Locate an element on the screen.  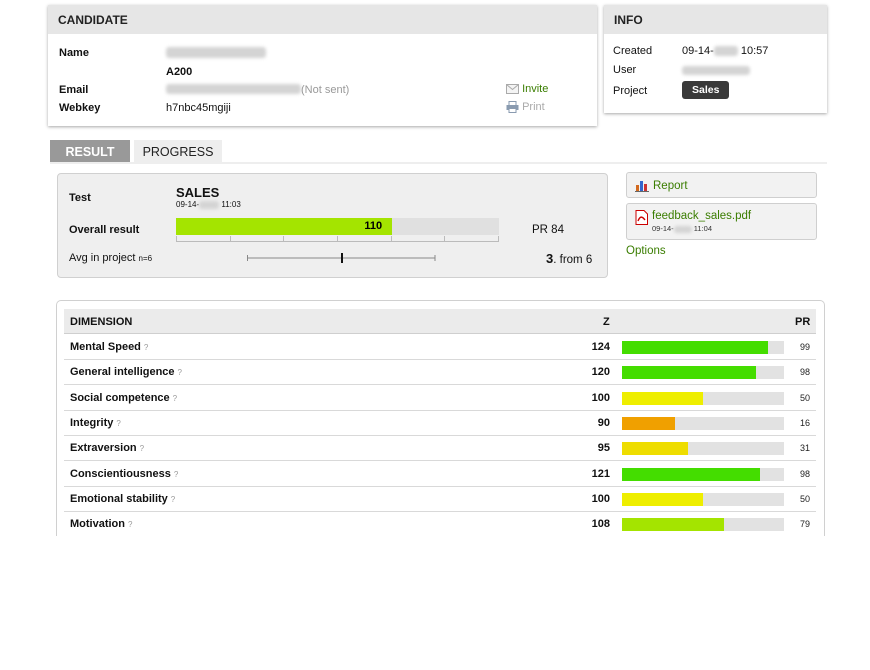
dimension-name: General intelligence? is located at coordinates (126, 372).